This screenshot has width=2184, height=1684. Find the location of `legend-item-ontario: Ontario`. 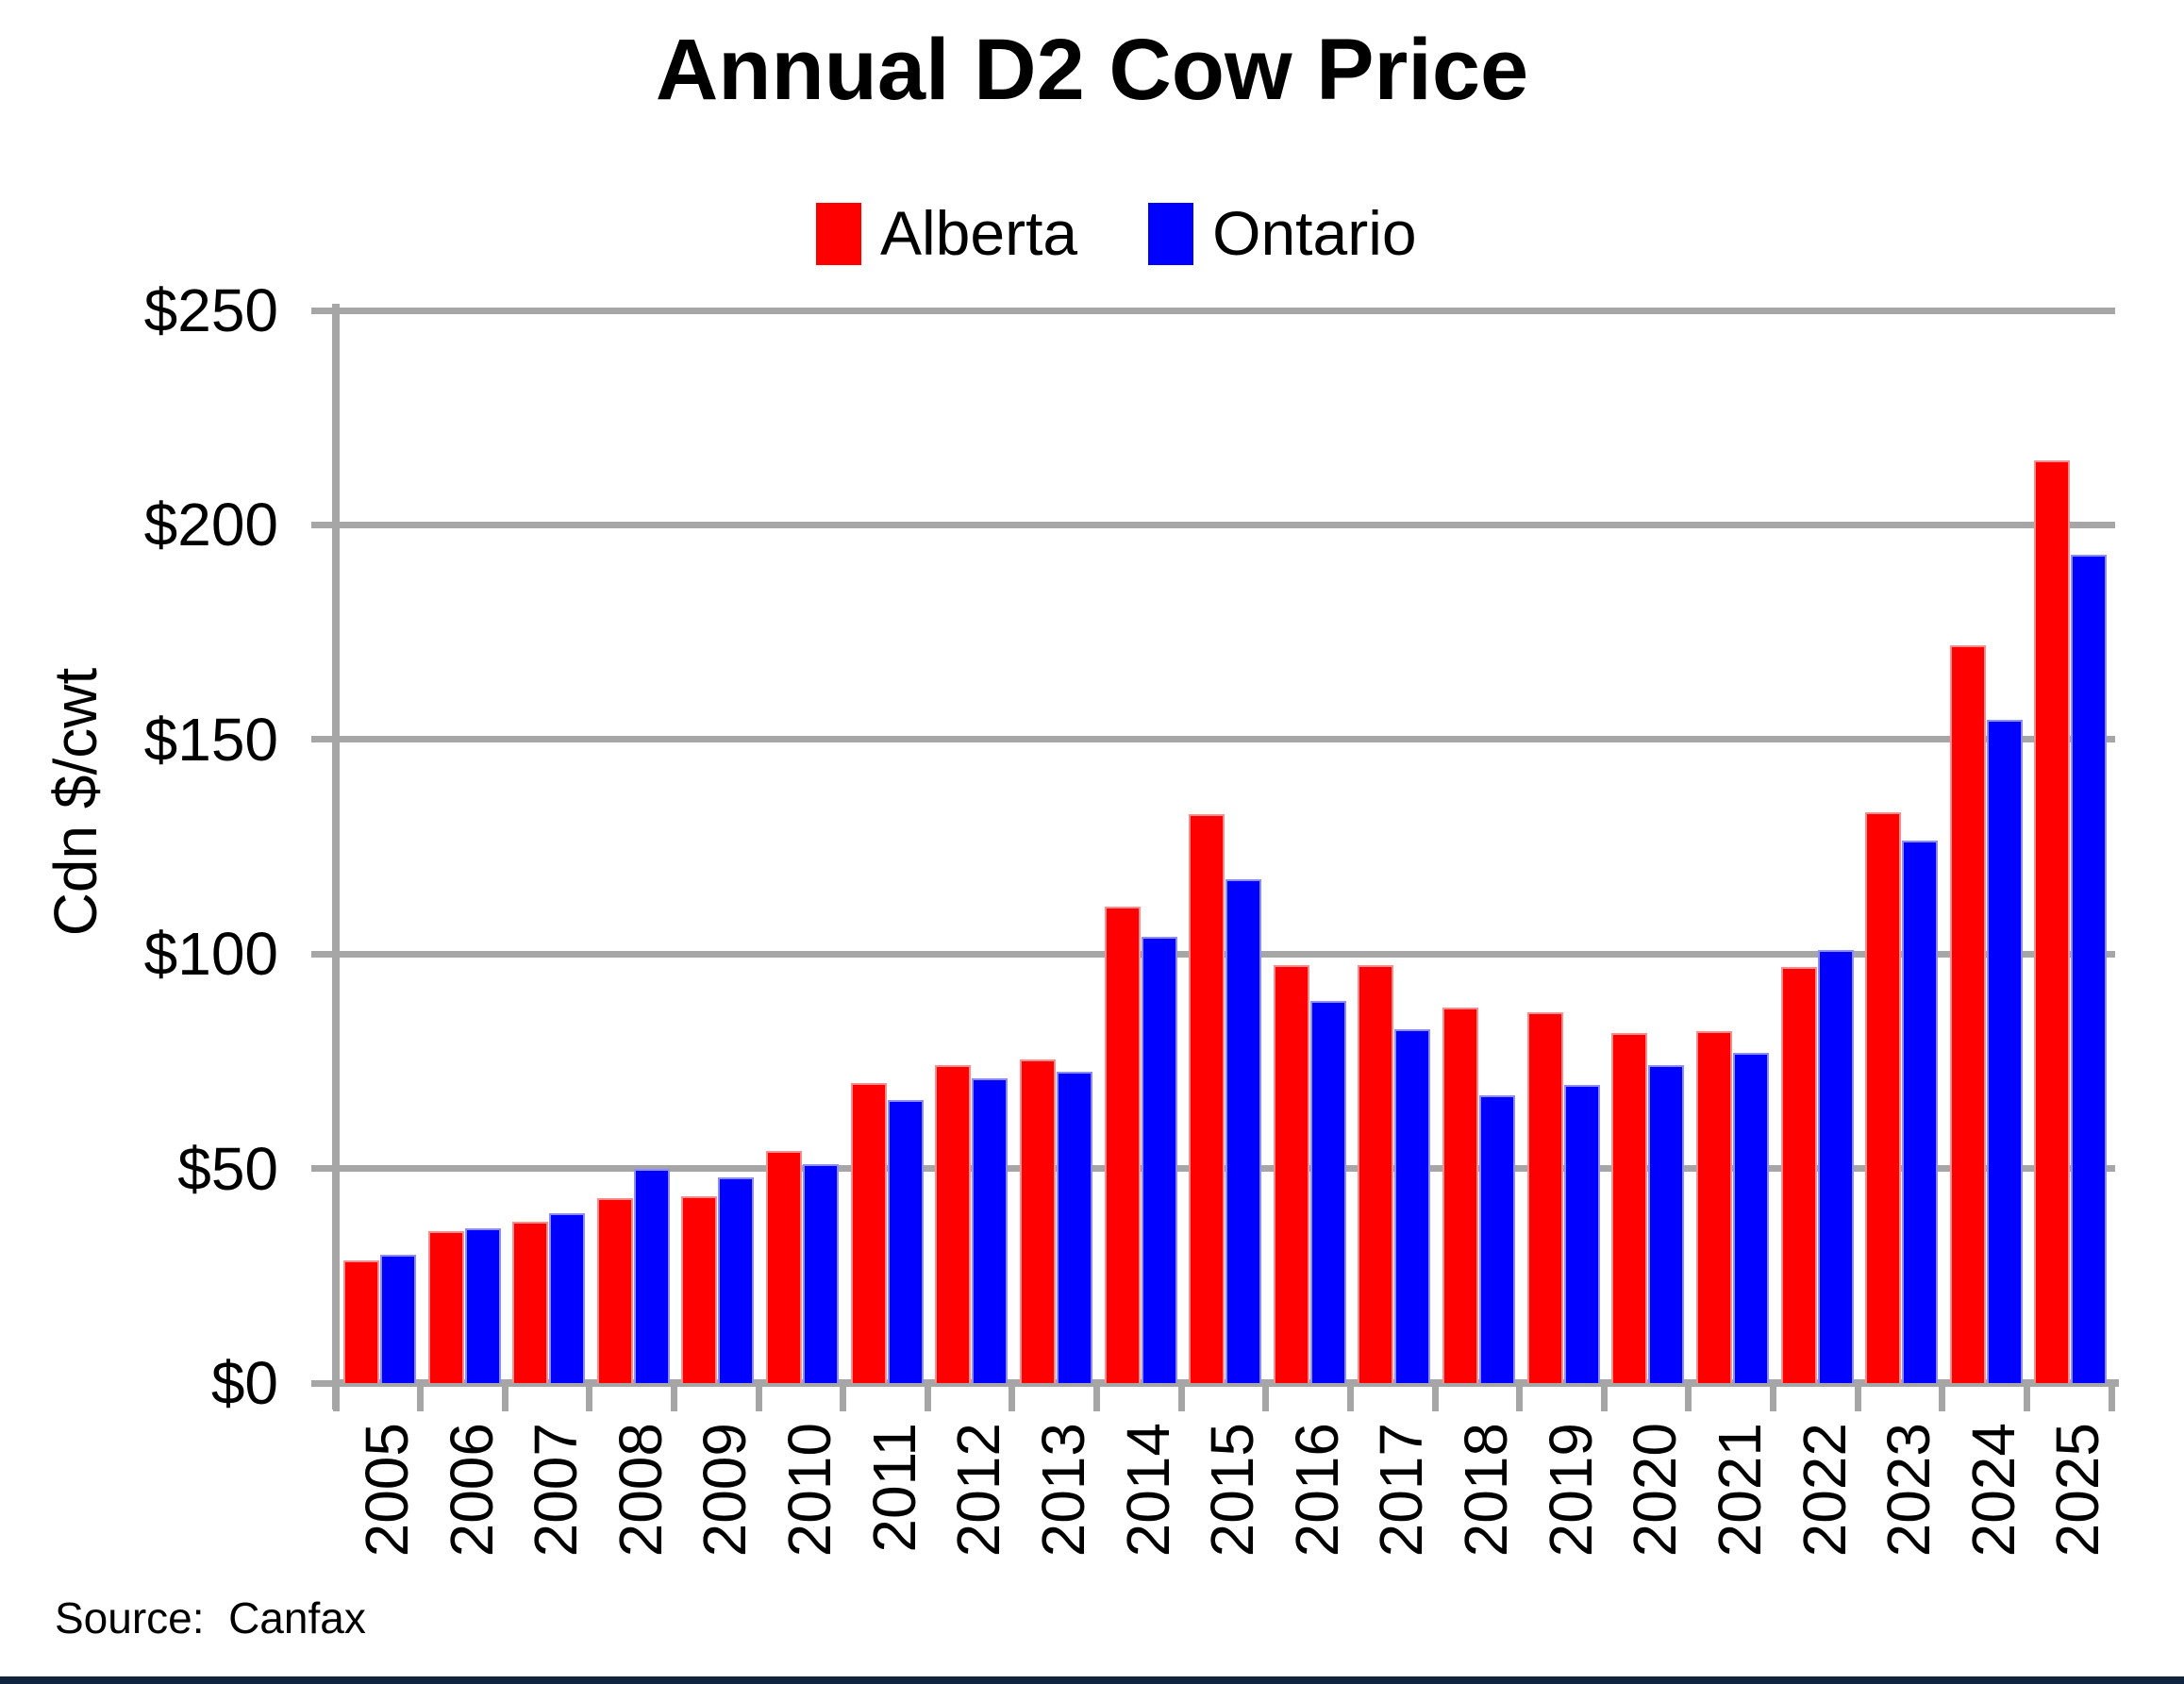

legend-item-ontario: Ontario is located at coordinates (1282, 233).